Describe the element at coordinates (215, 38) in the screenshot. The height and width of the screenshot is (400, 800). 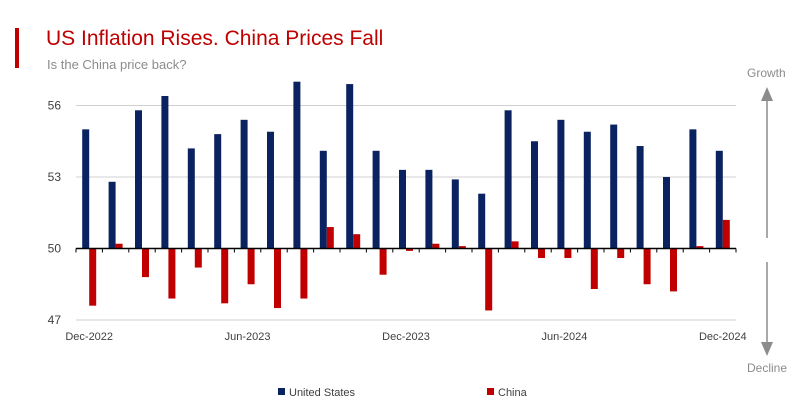
I see `chart-title: US Inflation Rises. China Prices Fall` at that location.